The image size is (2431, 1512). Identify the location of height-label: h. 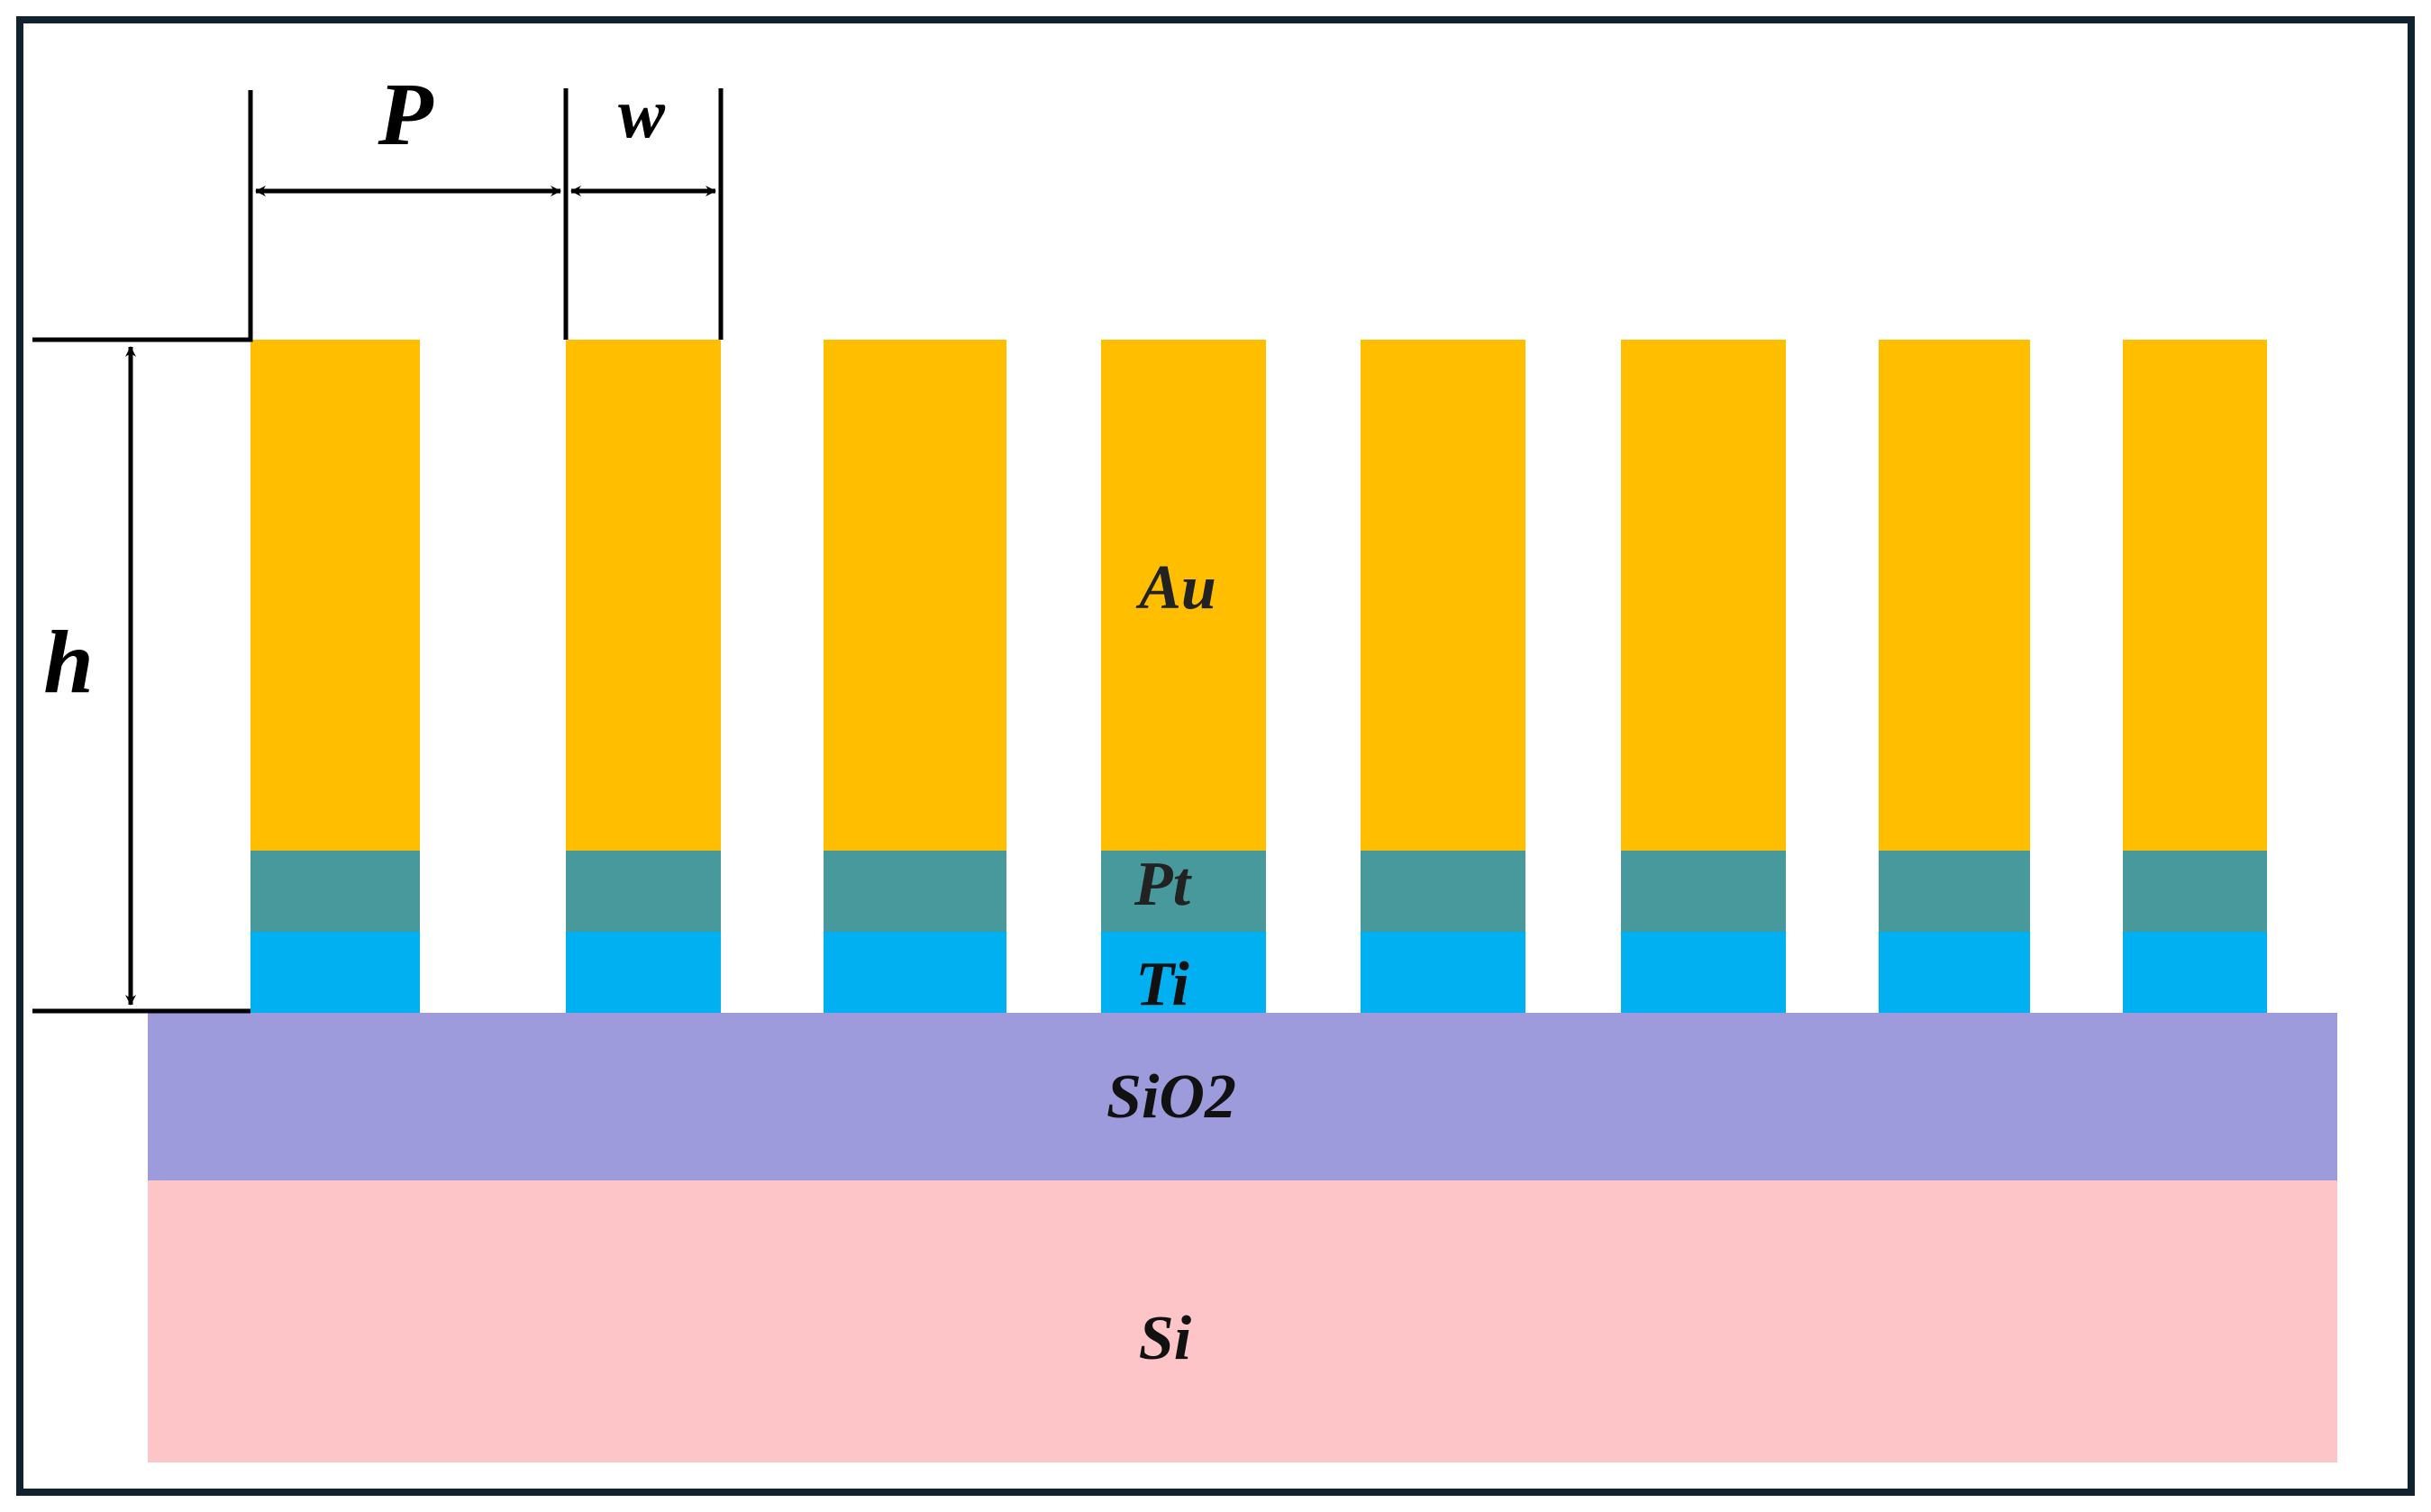
(68, 662).